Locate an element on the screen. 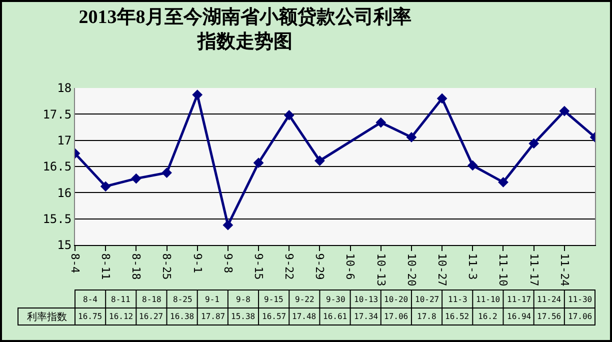 This screenshot has height=342, width=612. text: 17.87 is located at coordinates (213, 316).